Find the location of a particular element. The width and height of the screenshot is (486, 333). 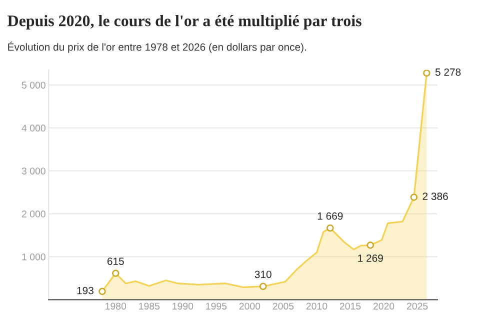

x-tick-label: 2005 is located at coordinates (283, 306).